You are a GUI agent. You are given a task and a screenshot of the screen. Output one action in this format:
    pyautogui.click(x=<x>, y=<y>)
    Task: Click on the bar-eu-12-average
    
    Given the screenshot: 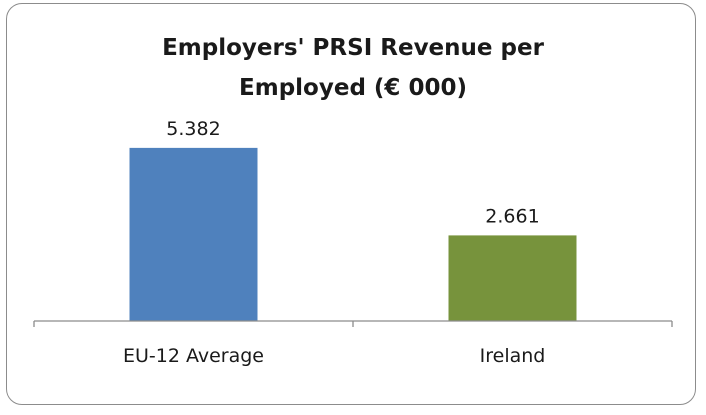 What is the action you would take?
    pyautogui.click(x=193, y=234)
    